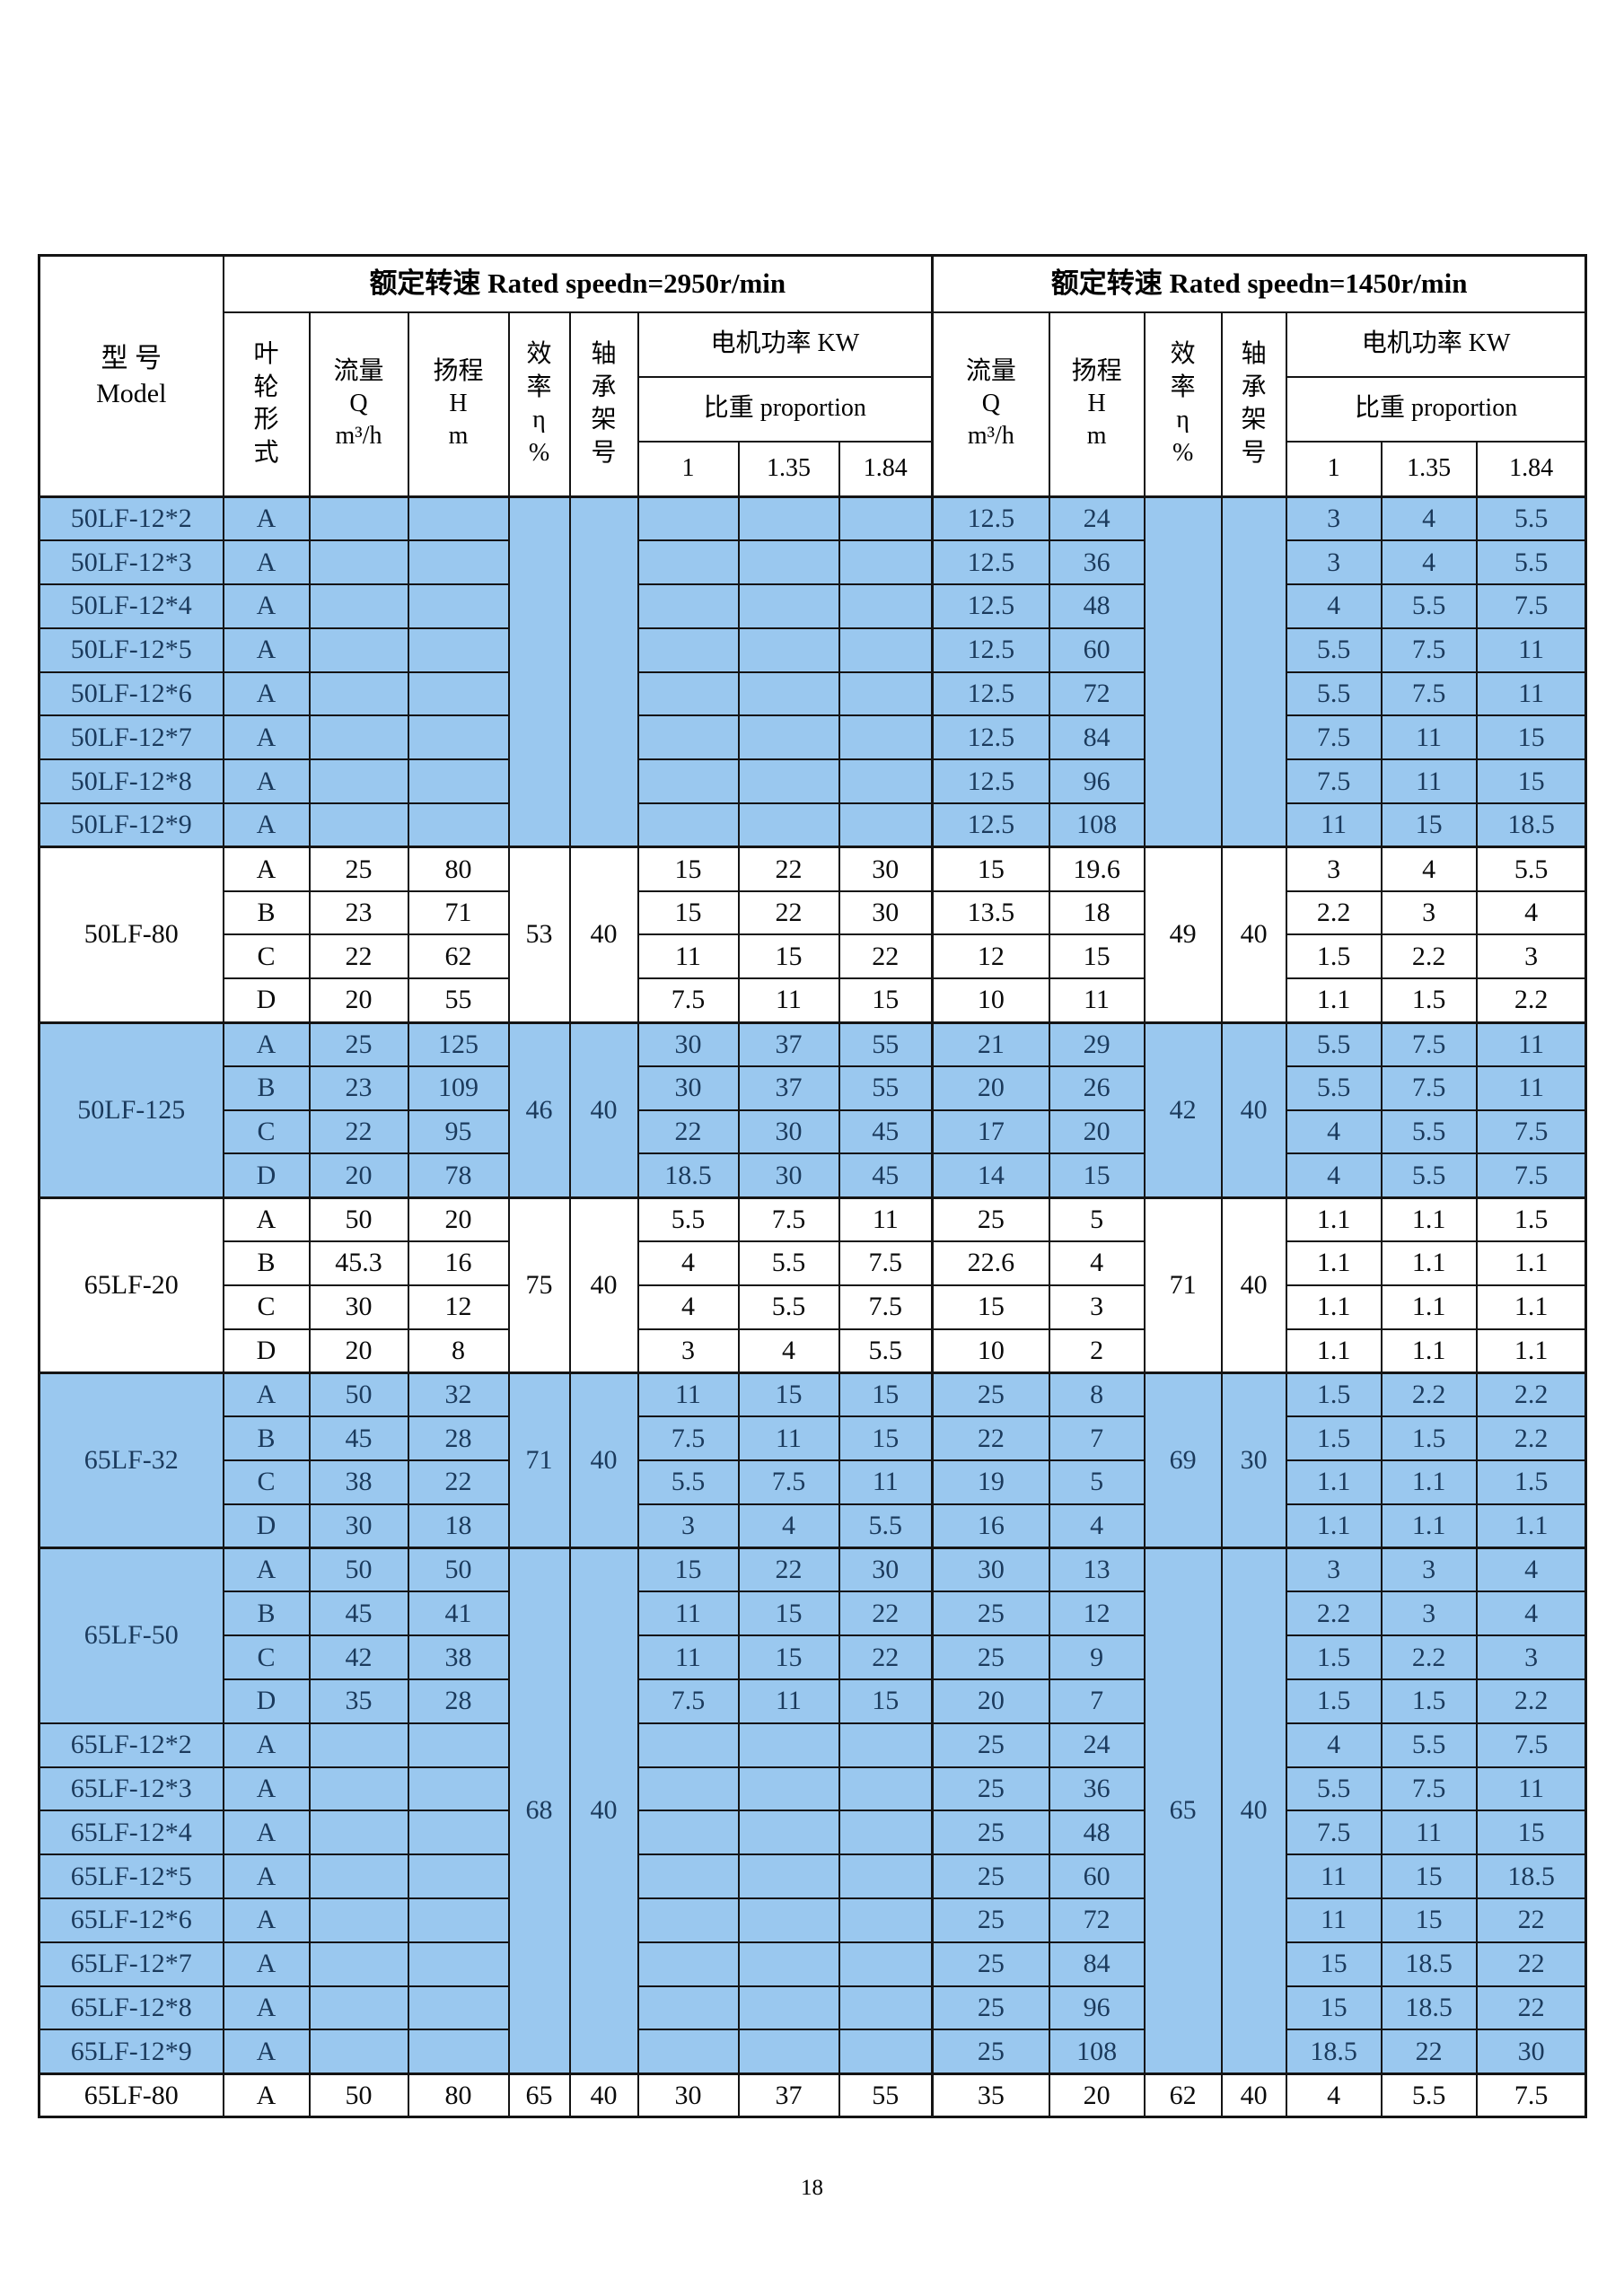 This screenshot has height=2296, width=1624. What do you see at coordinates (1183, 1460) in the screenshot?
I see `efficiency-1450-cell: 69` at bounding box center [1183, 1460].